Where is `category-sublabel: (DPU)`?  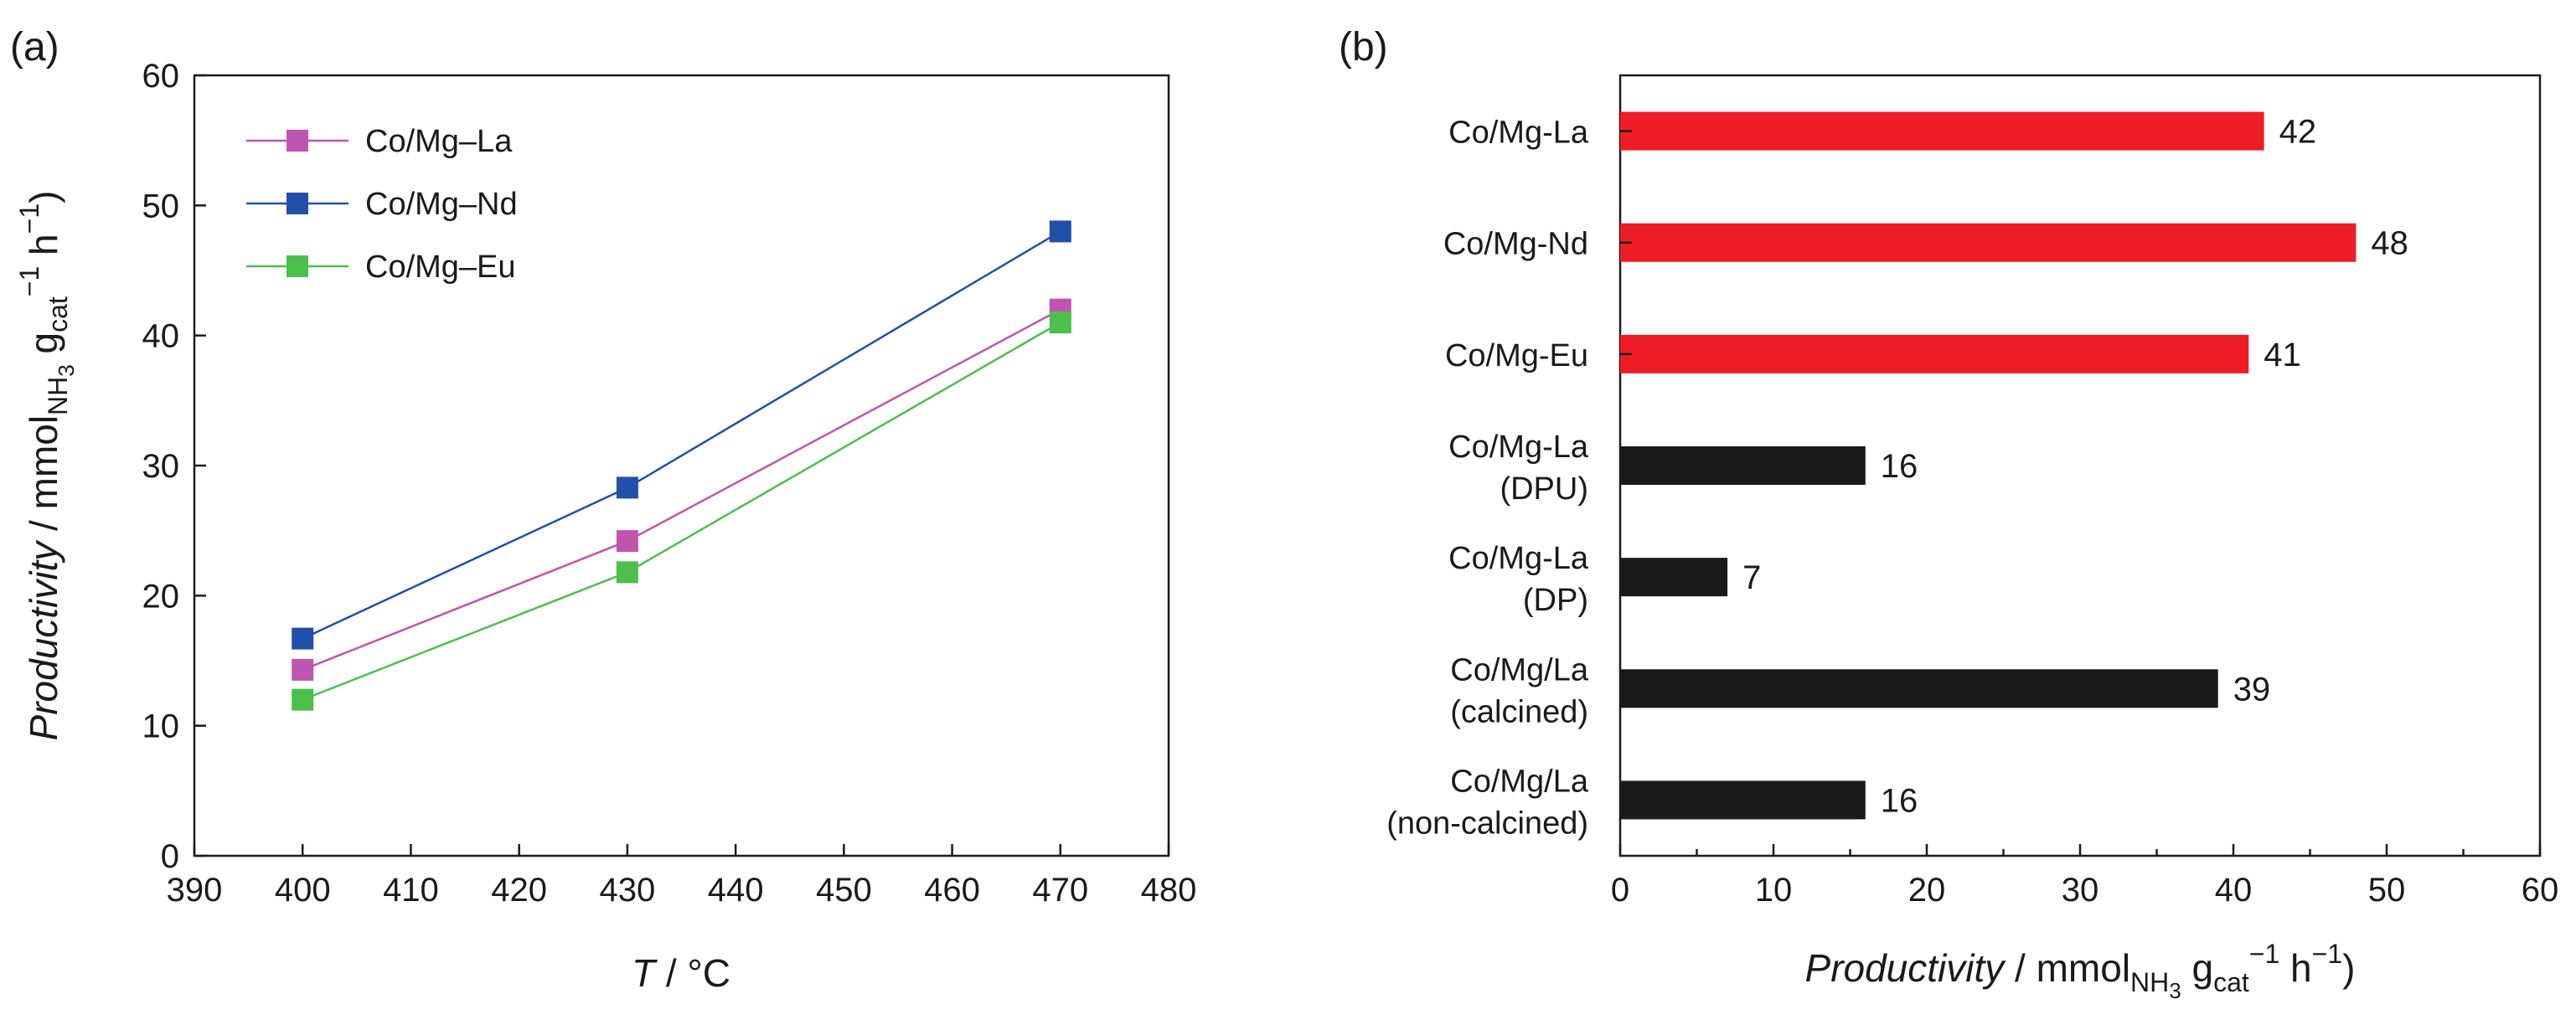
category-sublabel: (DPU) is located at coordinates (1544, 489).